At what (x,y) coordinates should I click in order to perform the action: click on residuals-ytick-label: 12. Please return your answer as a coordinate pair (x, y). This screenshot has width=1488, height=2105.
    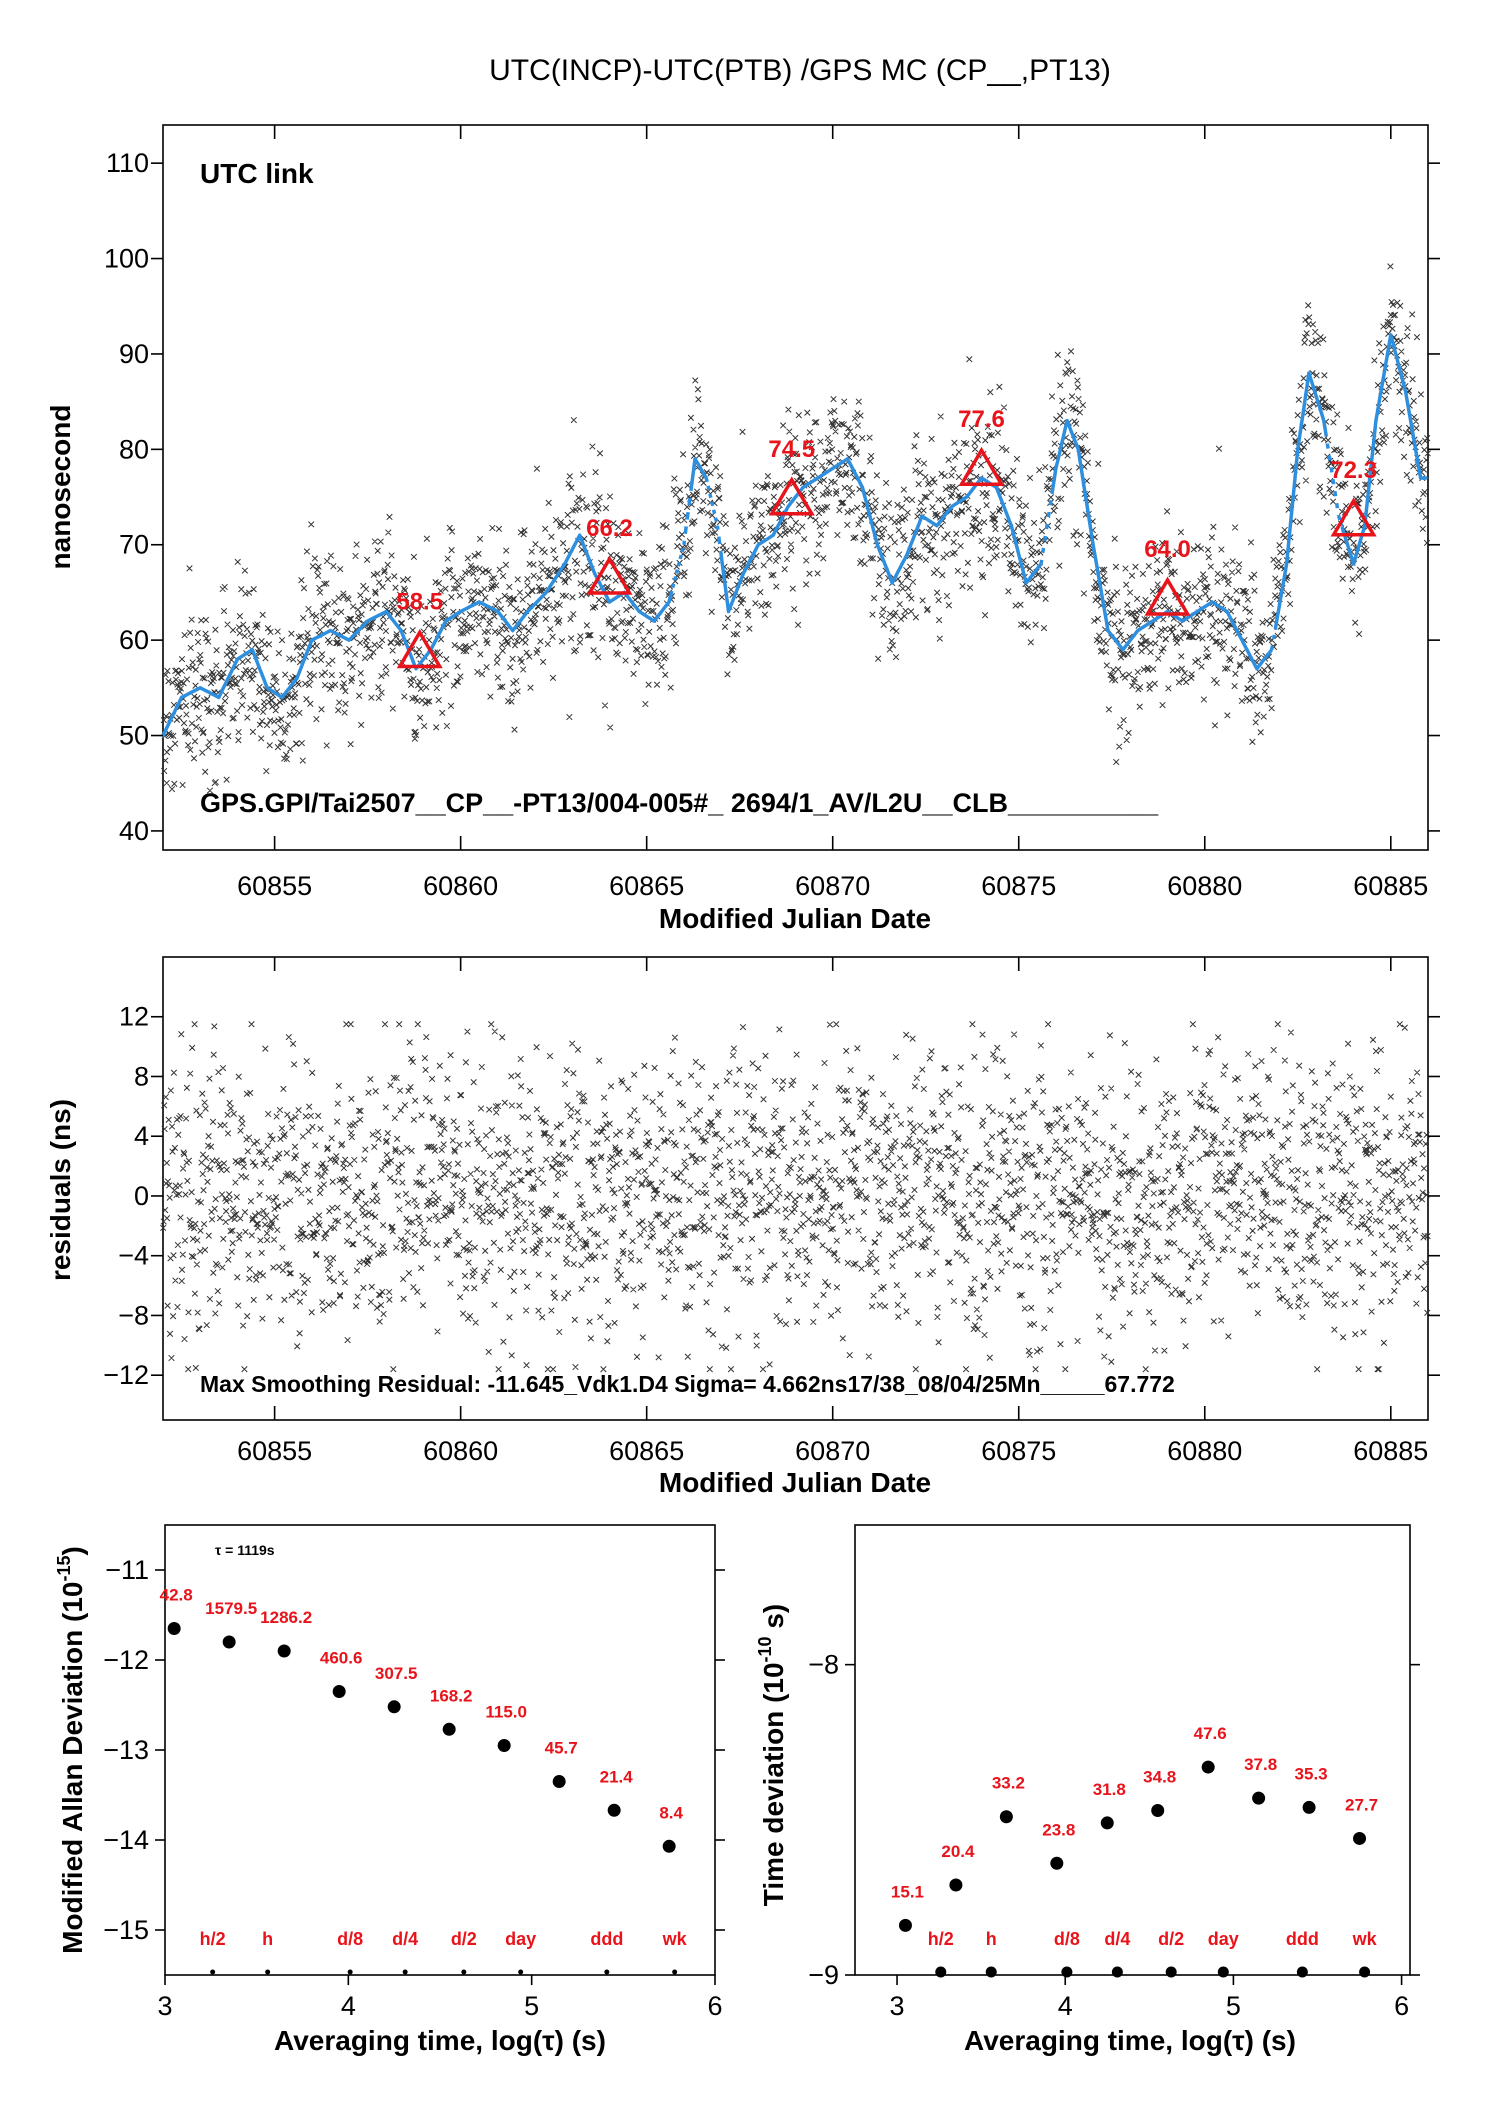
    Looking at the image, I should click on (134, 1017).